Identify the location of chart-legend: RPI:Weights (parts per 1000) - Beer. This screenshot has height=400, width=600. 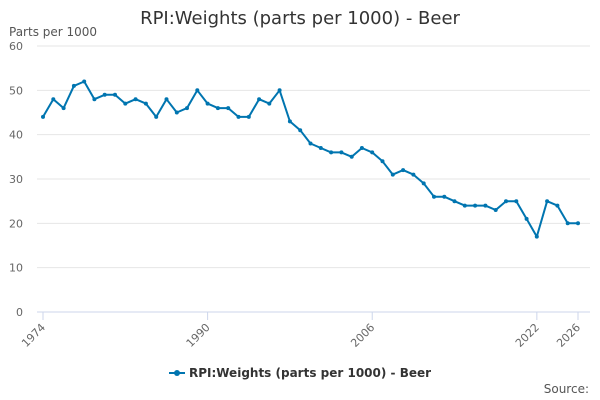
(300, 373).